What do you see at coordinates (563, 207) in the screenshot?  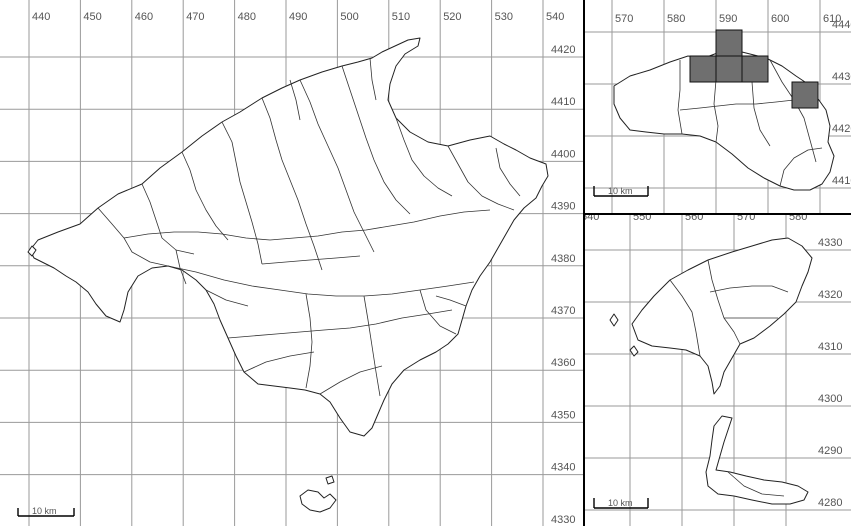 I see `y-tick-label: 4390` at bounding box center [563, 207].